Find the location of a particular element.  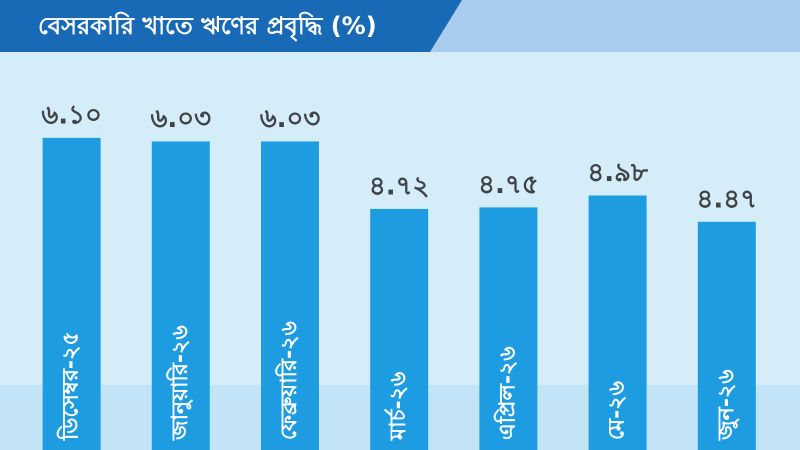

value-label: ৪.৭২ is located at coordinates (399, 186).